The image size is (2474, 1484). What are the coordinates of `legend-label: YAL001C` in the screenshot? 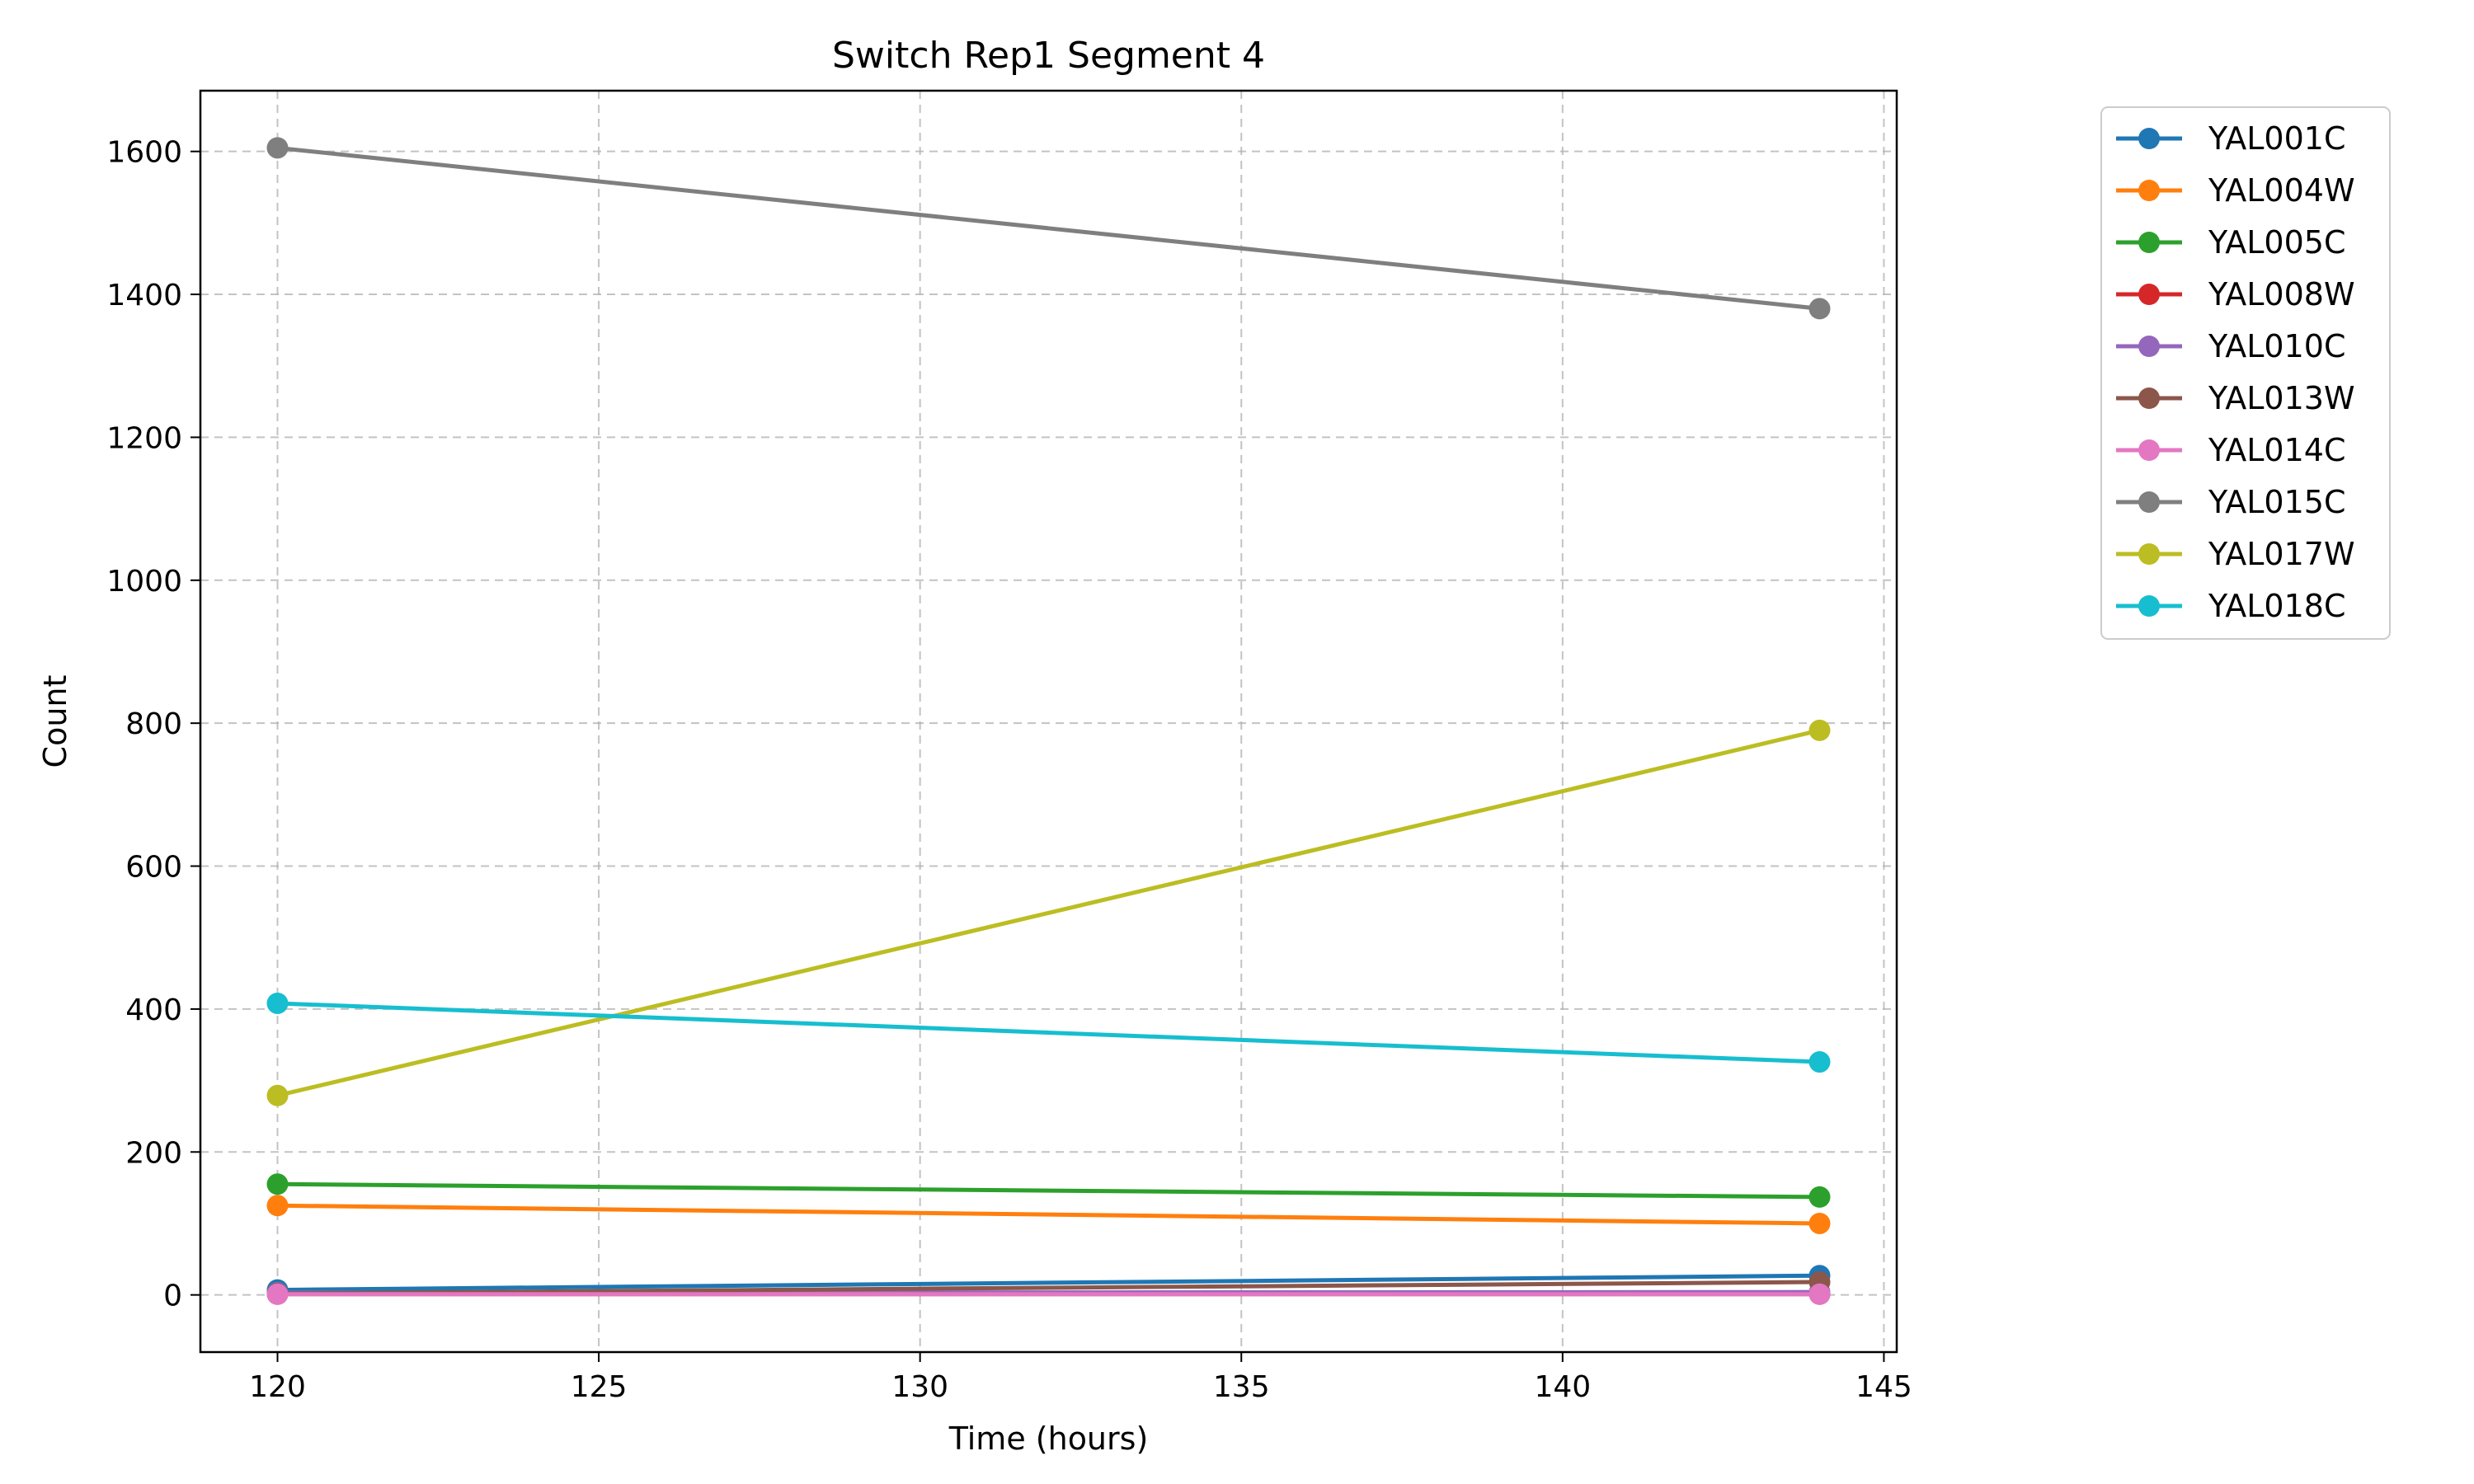 It's located at (2277, 138).